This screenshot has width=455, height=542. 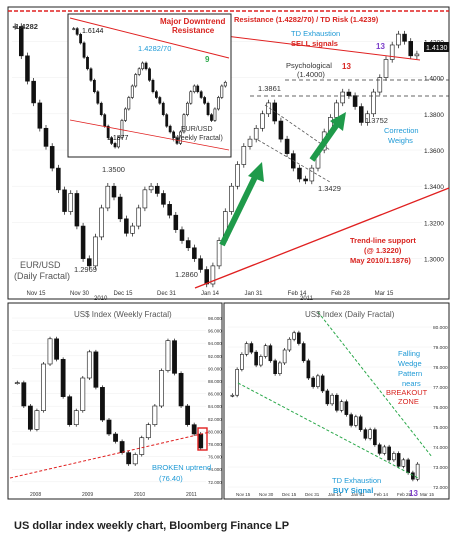 What do you see at coordinates (118, 138) in the screenshot?
I see `inset-low-label: 1.1877` at bounding box center [118, 138].